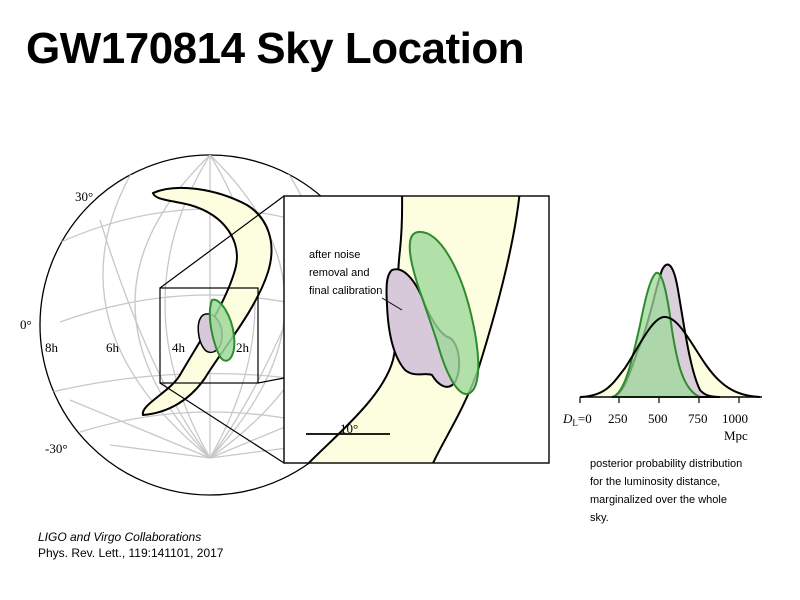 The image size is (800, 600). Describe the element at coordinates (56, 448) in the screenshot. I see `dec-label-minus30: -30°` at that location.